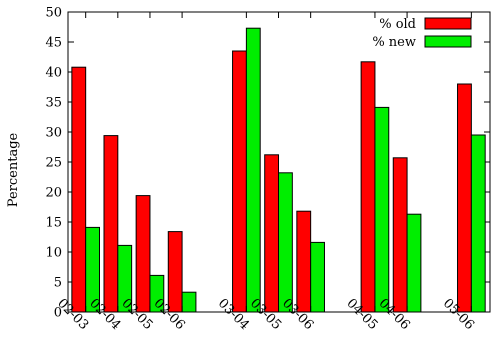 The width and height of the screenshot is (493, 360). What do you see at coordinates (53, 163) in the screenshot?
I see `y-tick-label: 25` at bounding box center [53, 163].